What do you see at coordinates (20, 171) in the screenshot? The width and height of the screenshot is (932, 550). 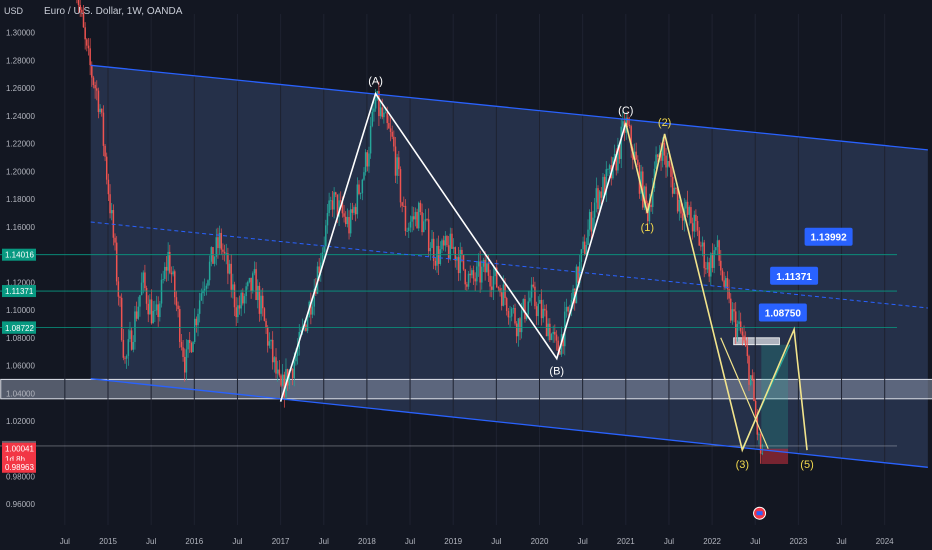 I see `y-tick-label: 1.20000` at bounding box center [20, 171].